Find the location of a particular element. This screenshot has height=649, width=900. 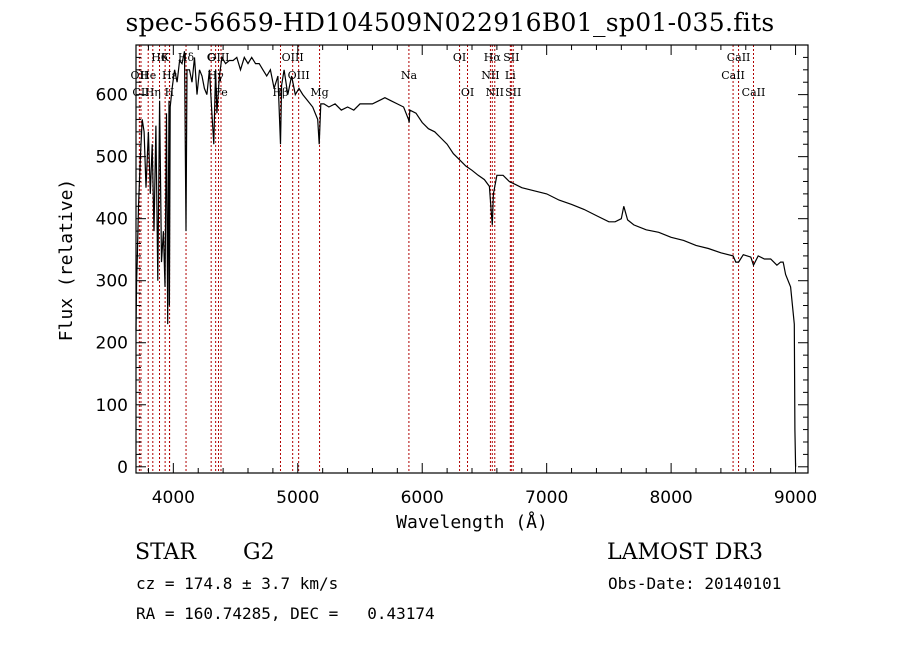

spectral-line-label: G is located at coordinates (211, 57).